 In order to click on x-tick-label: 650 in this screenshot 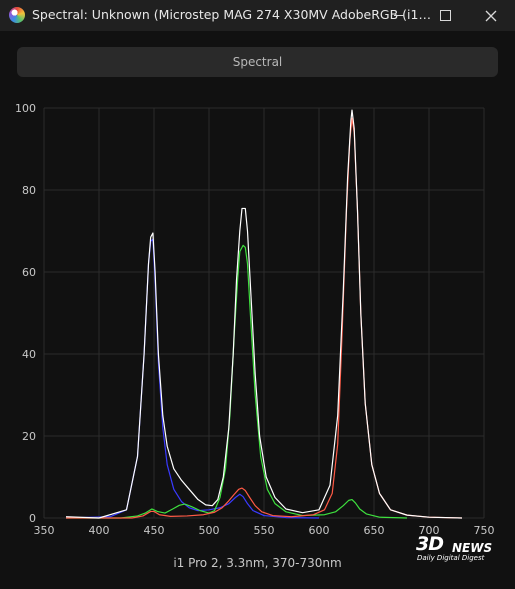, I will do `click(374, 530)`.